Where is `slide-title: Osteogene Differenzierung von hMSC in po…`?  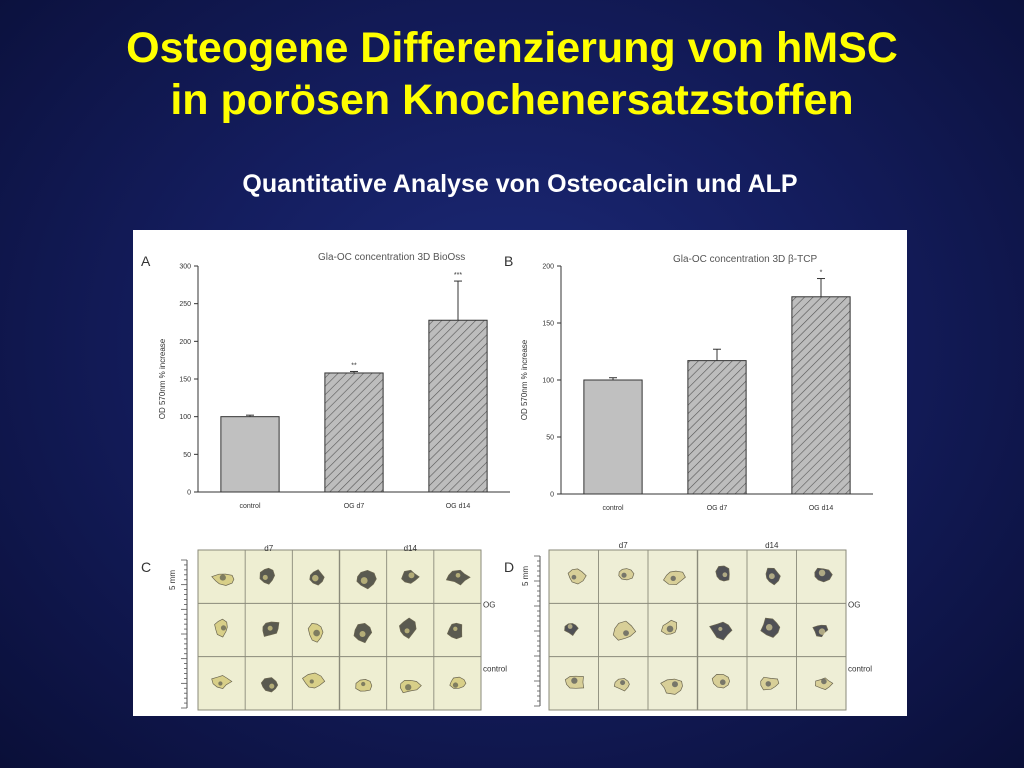 slide-title: Osteogene Differenzierung von hMSC in po… is located at coordinates (512, 74).